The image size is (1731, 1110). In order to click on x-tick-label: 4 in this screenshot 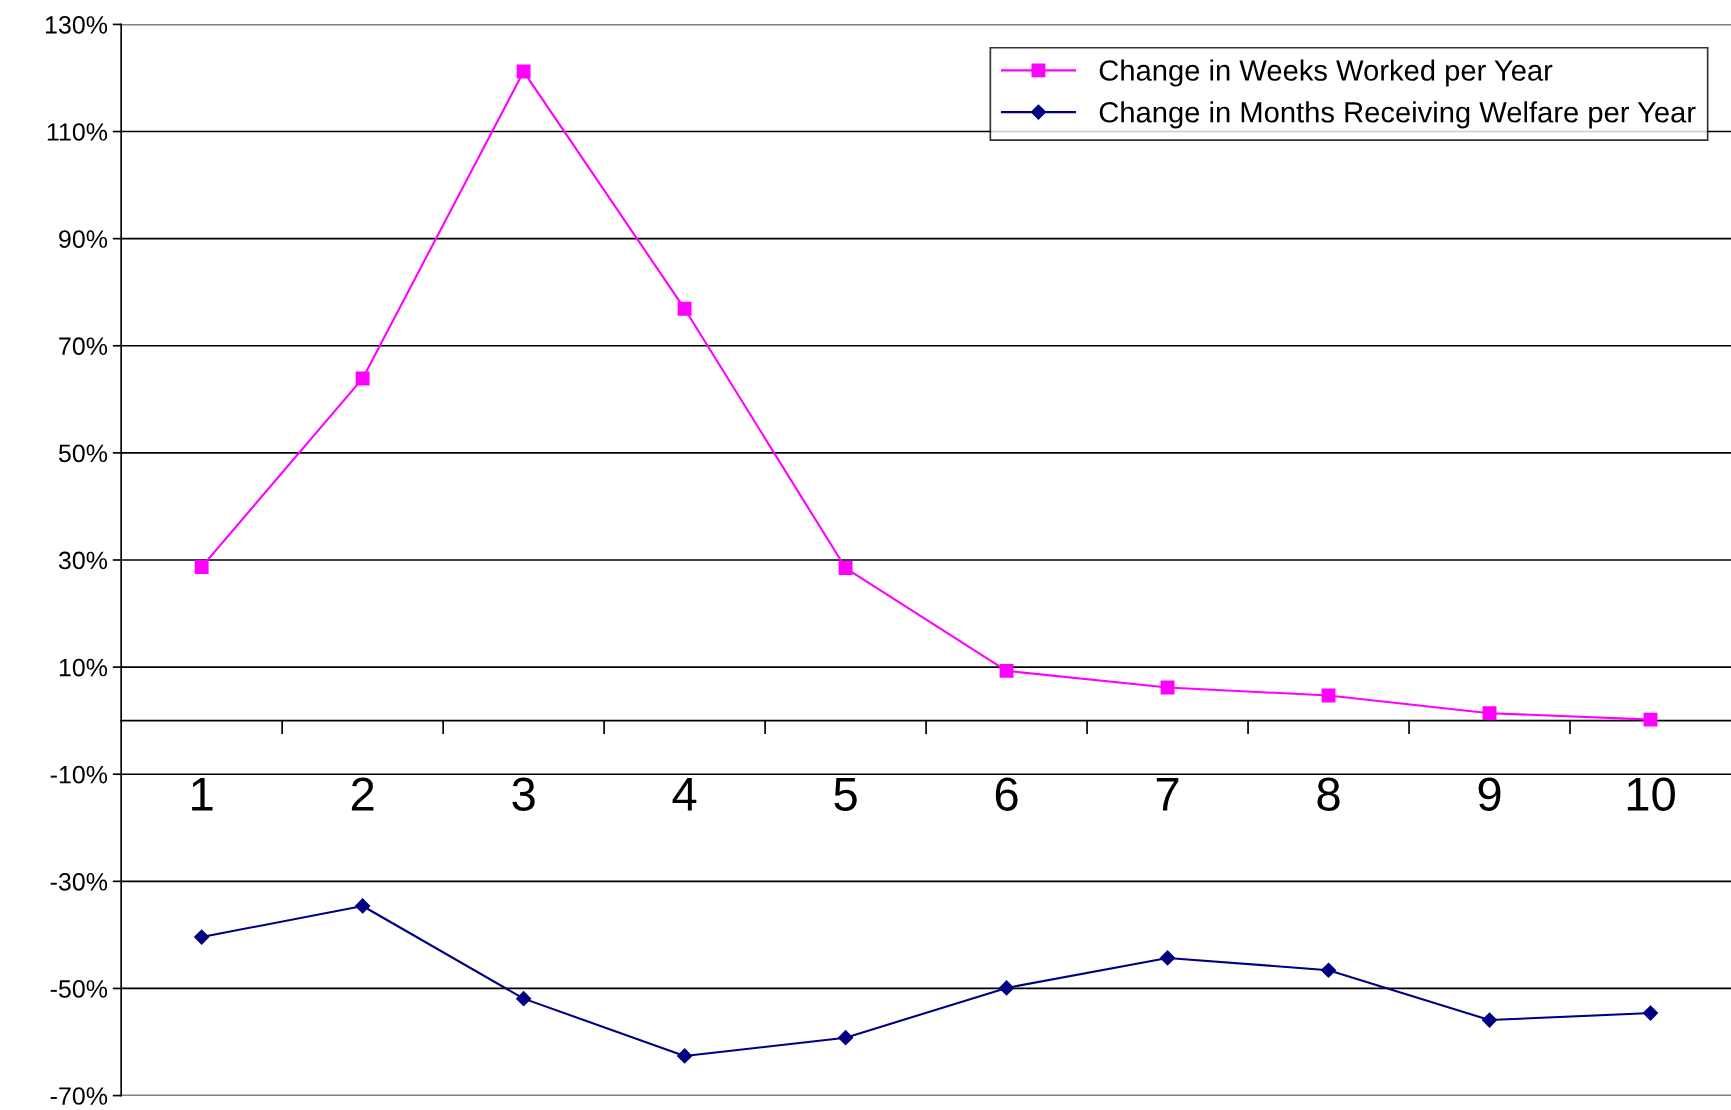, I will do `click(684, 794)`.